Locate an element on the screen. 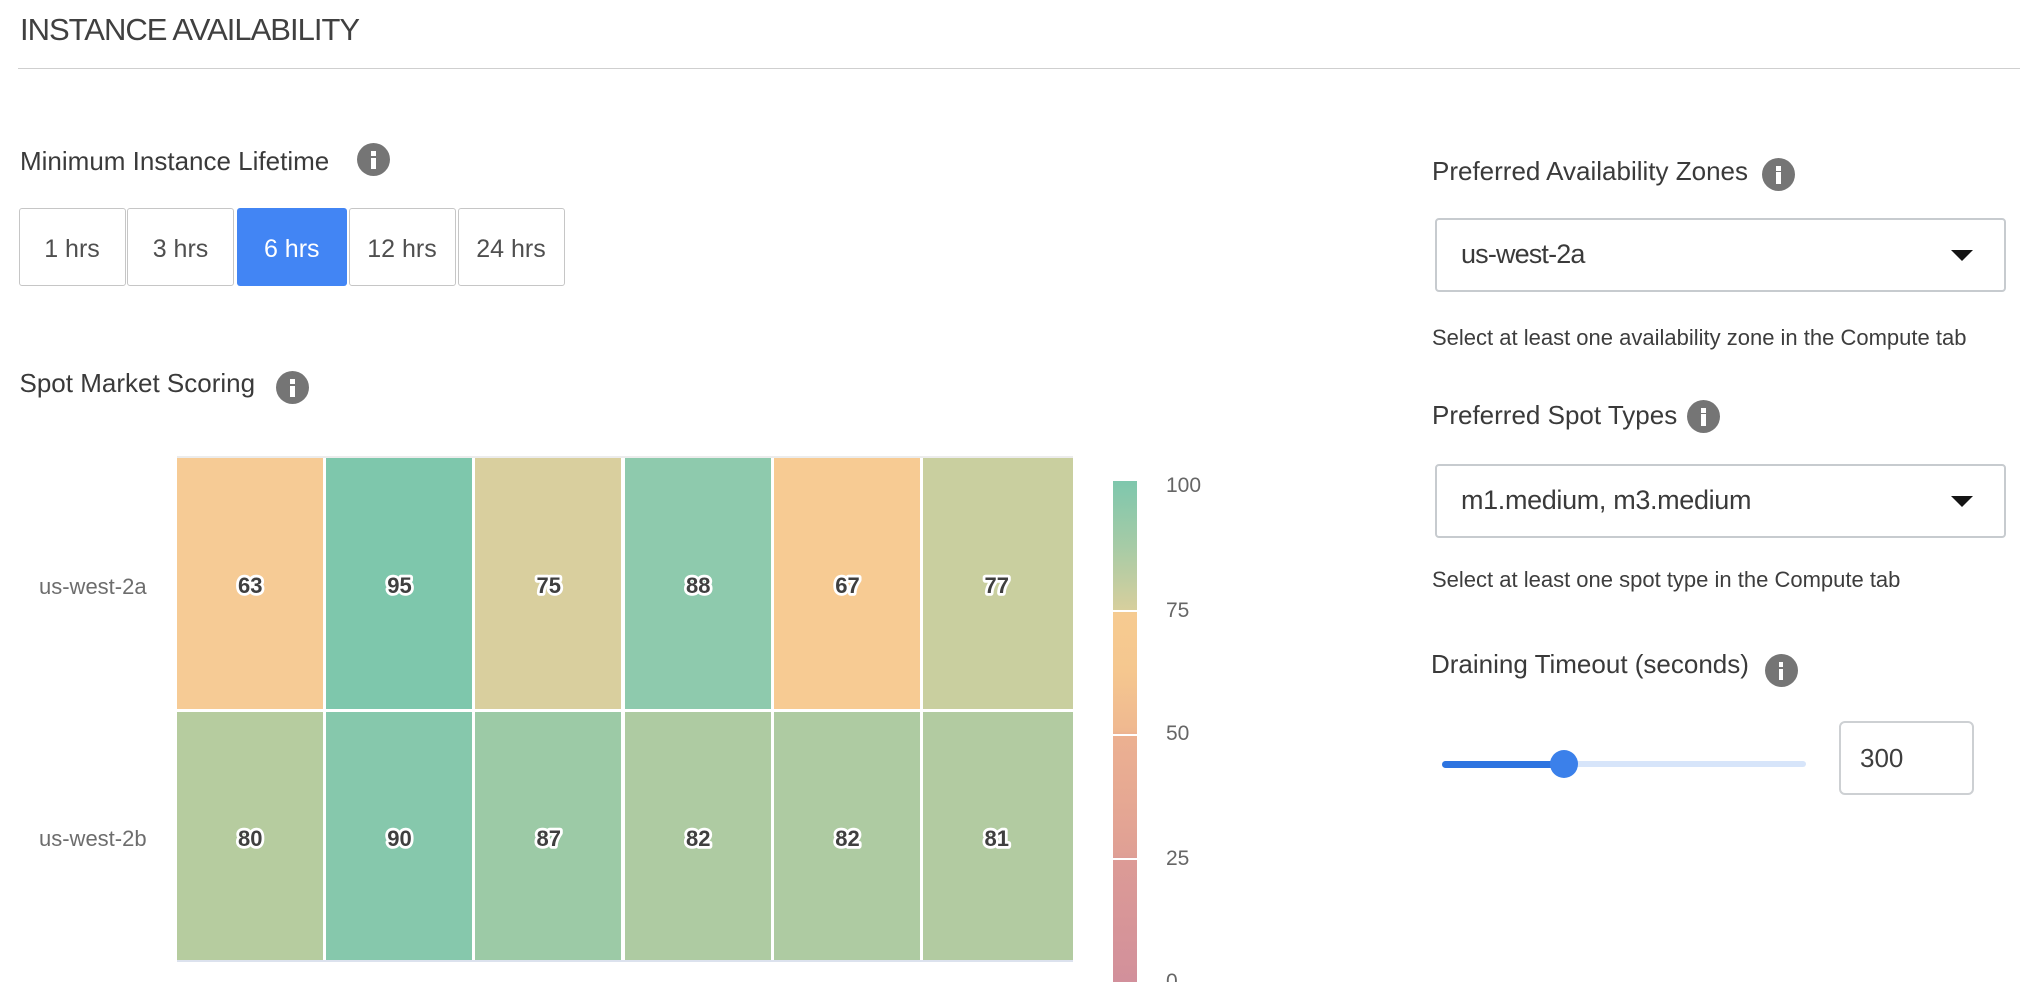  svg-text: 88 is located at coordinates (697, 585).